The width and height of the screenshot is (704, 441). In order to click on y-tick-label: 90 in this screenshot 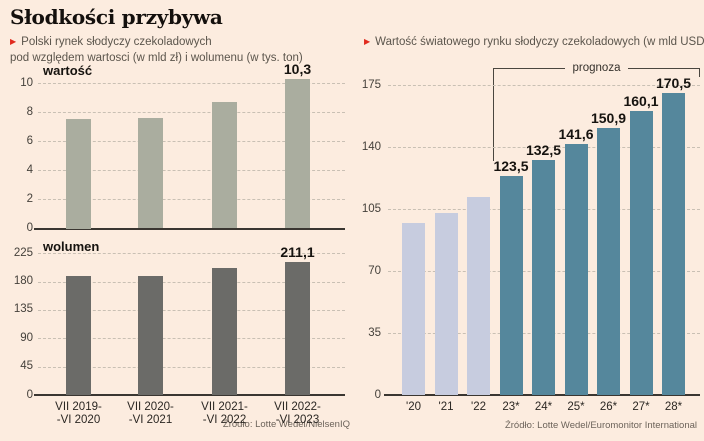, I will do `click(26, 337)`.